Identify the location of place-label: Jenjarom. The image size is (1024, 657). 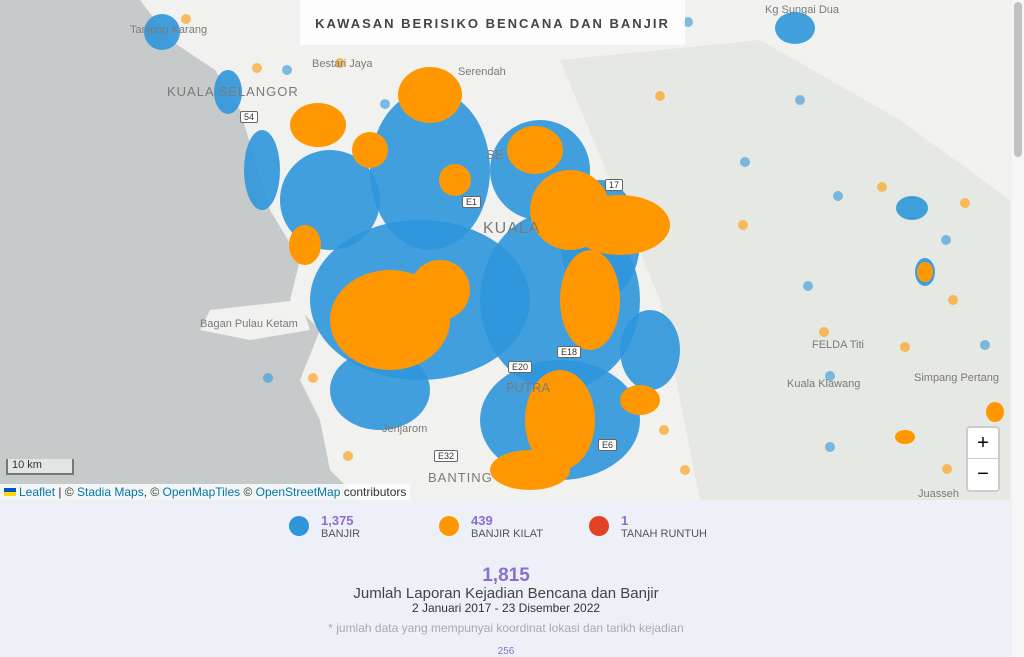
(405, 429).